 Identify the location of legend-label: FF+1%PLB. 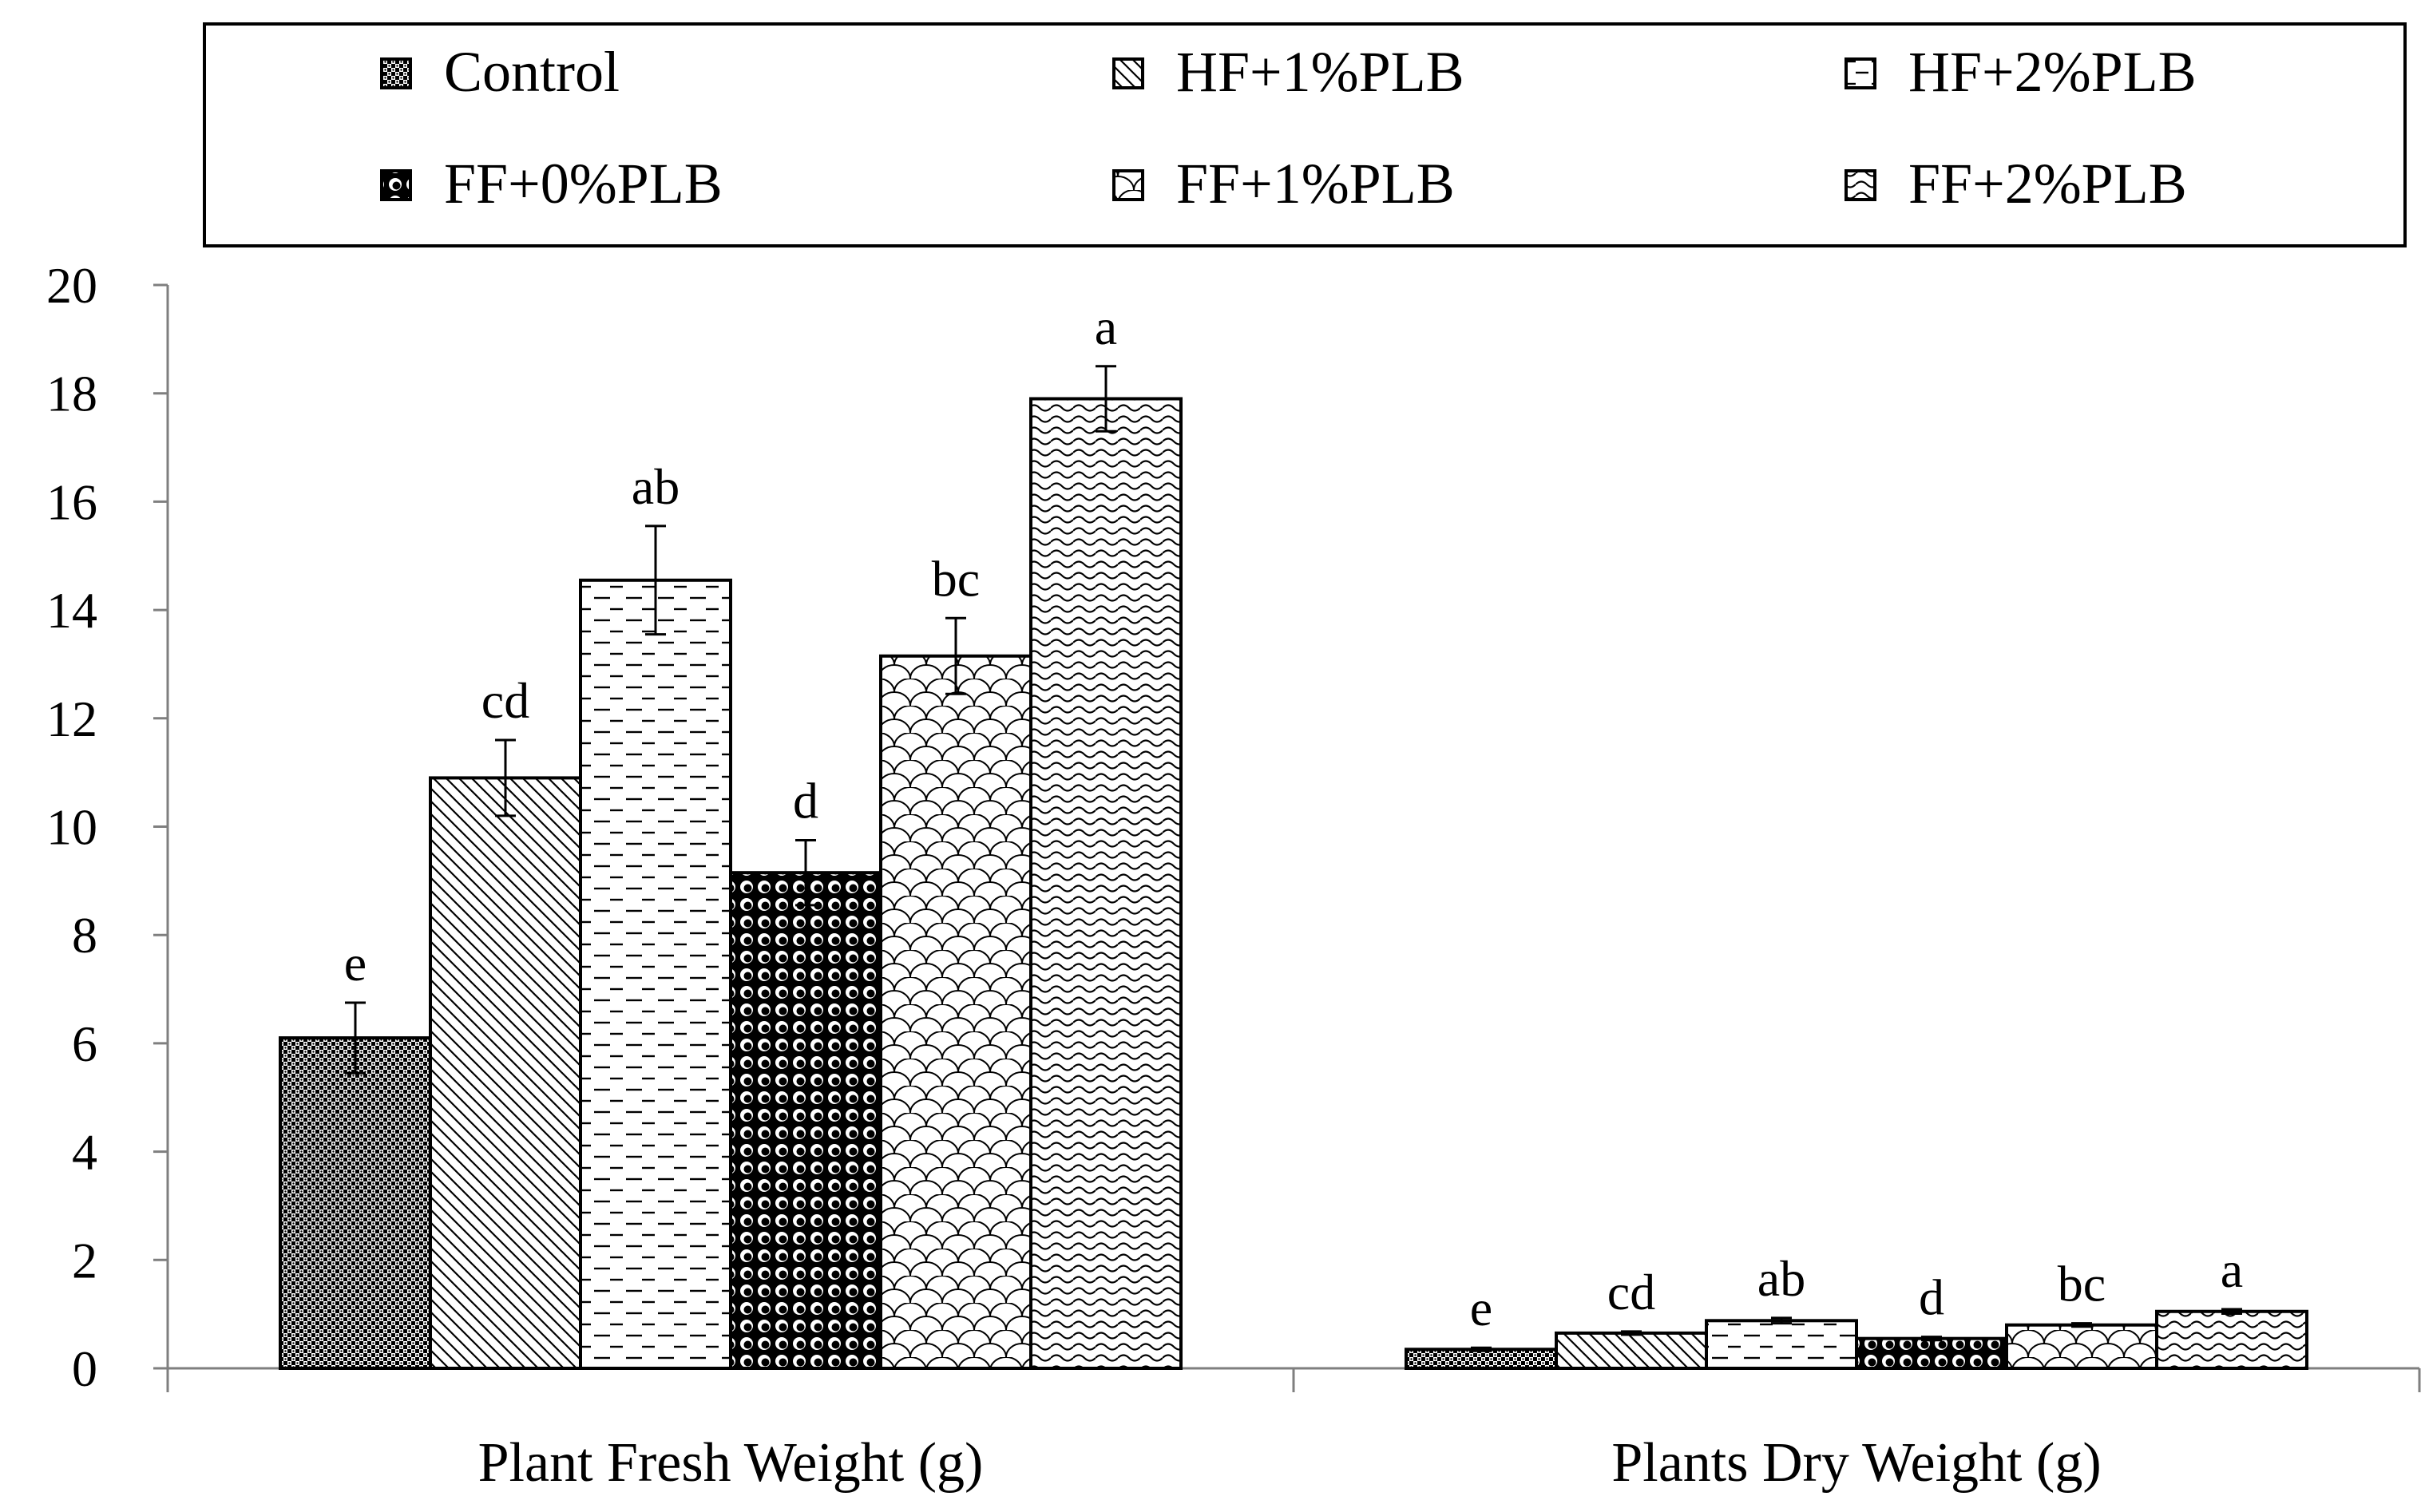
(1315, 184).